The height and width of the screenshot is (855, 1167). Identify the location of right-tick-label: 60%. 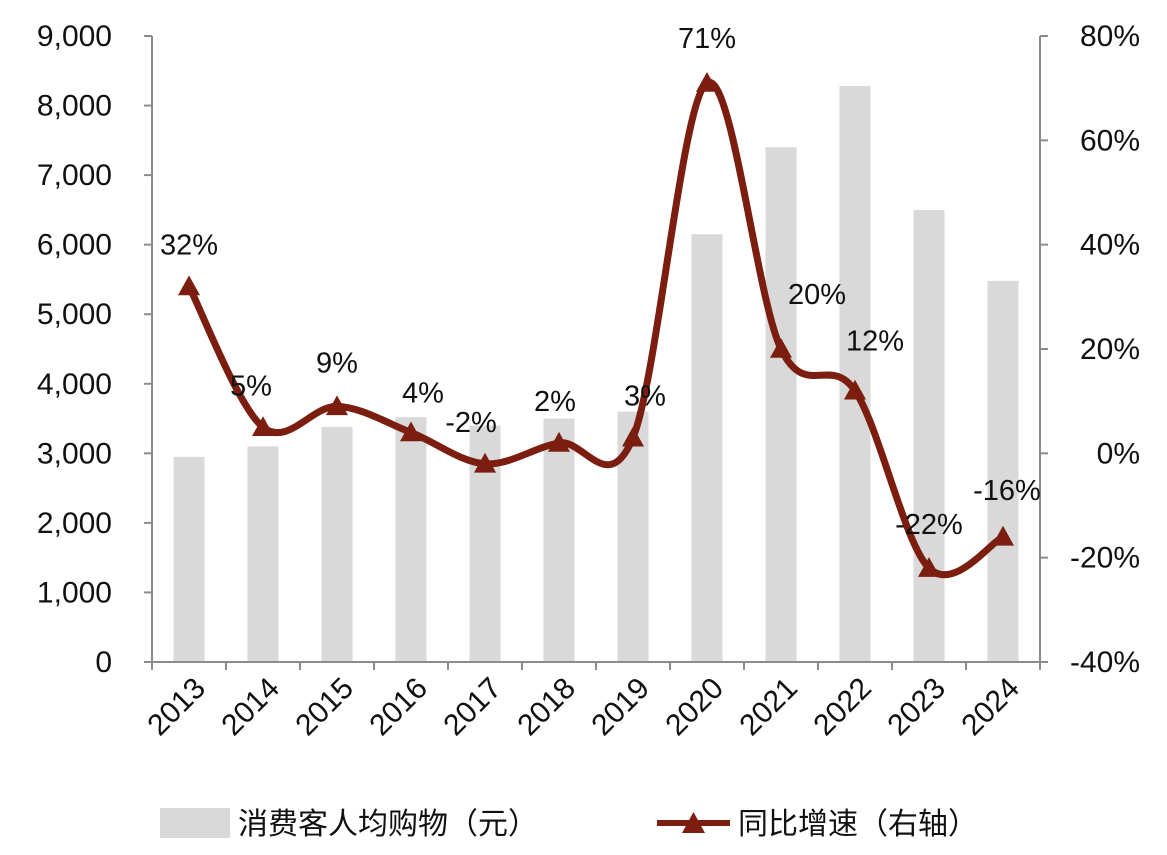
(1110, 140).